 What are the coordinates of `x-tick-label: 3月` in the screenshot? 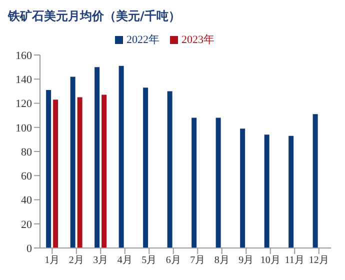 It's located at (100, 260).